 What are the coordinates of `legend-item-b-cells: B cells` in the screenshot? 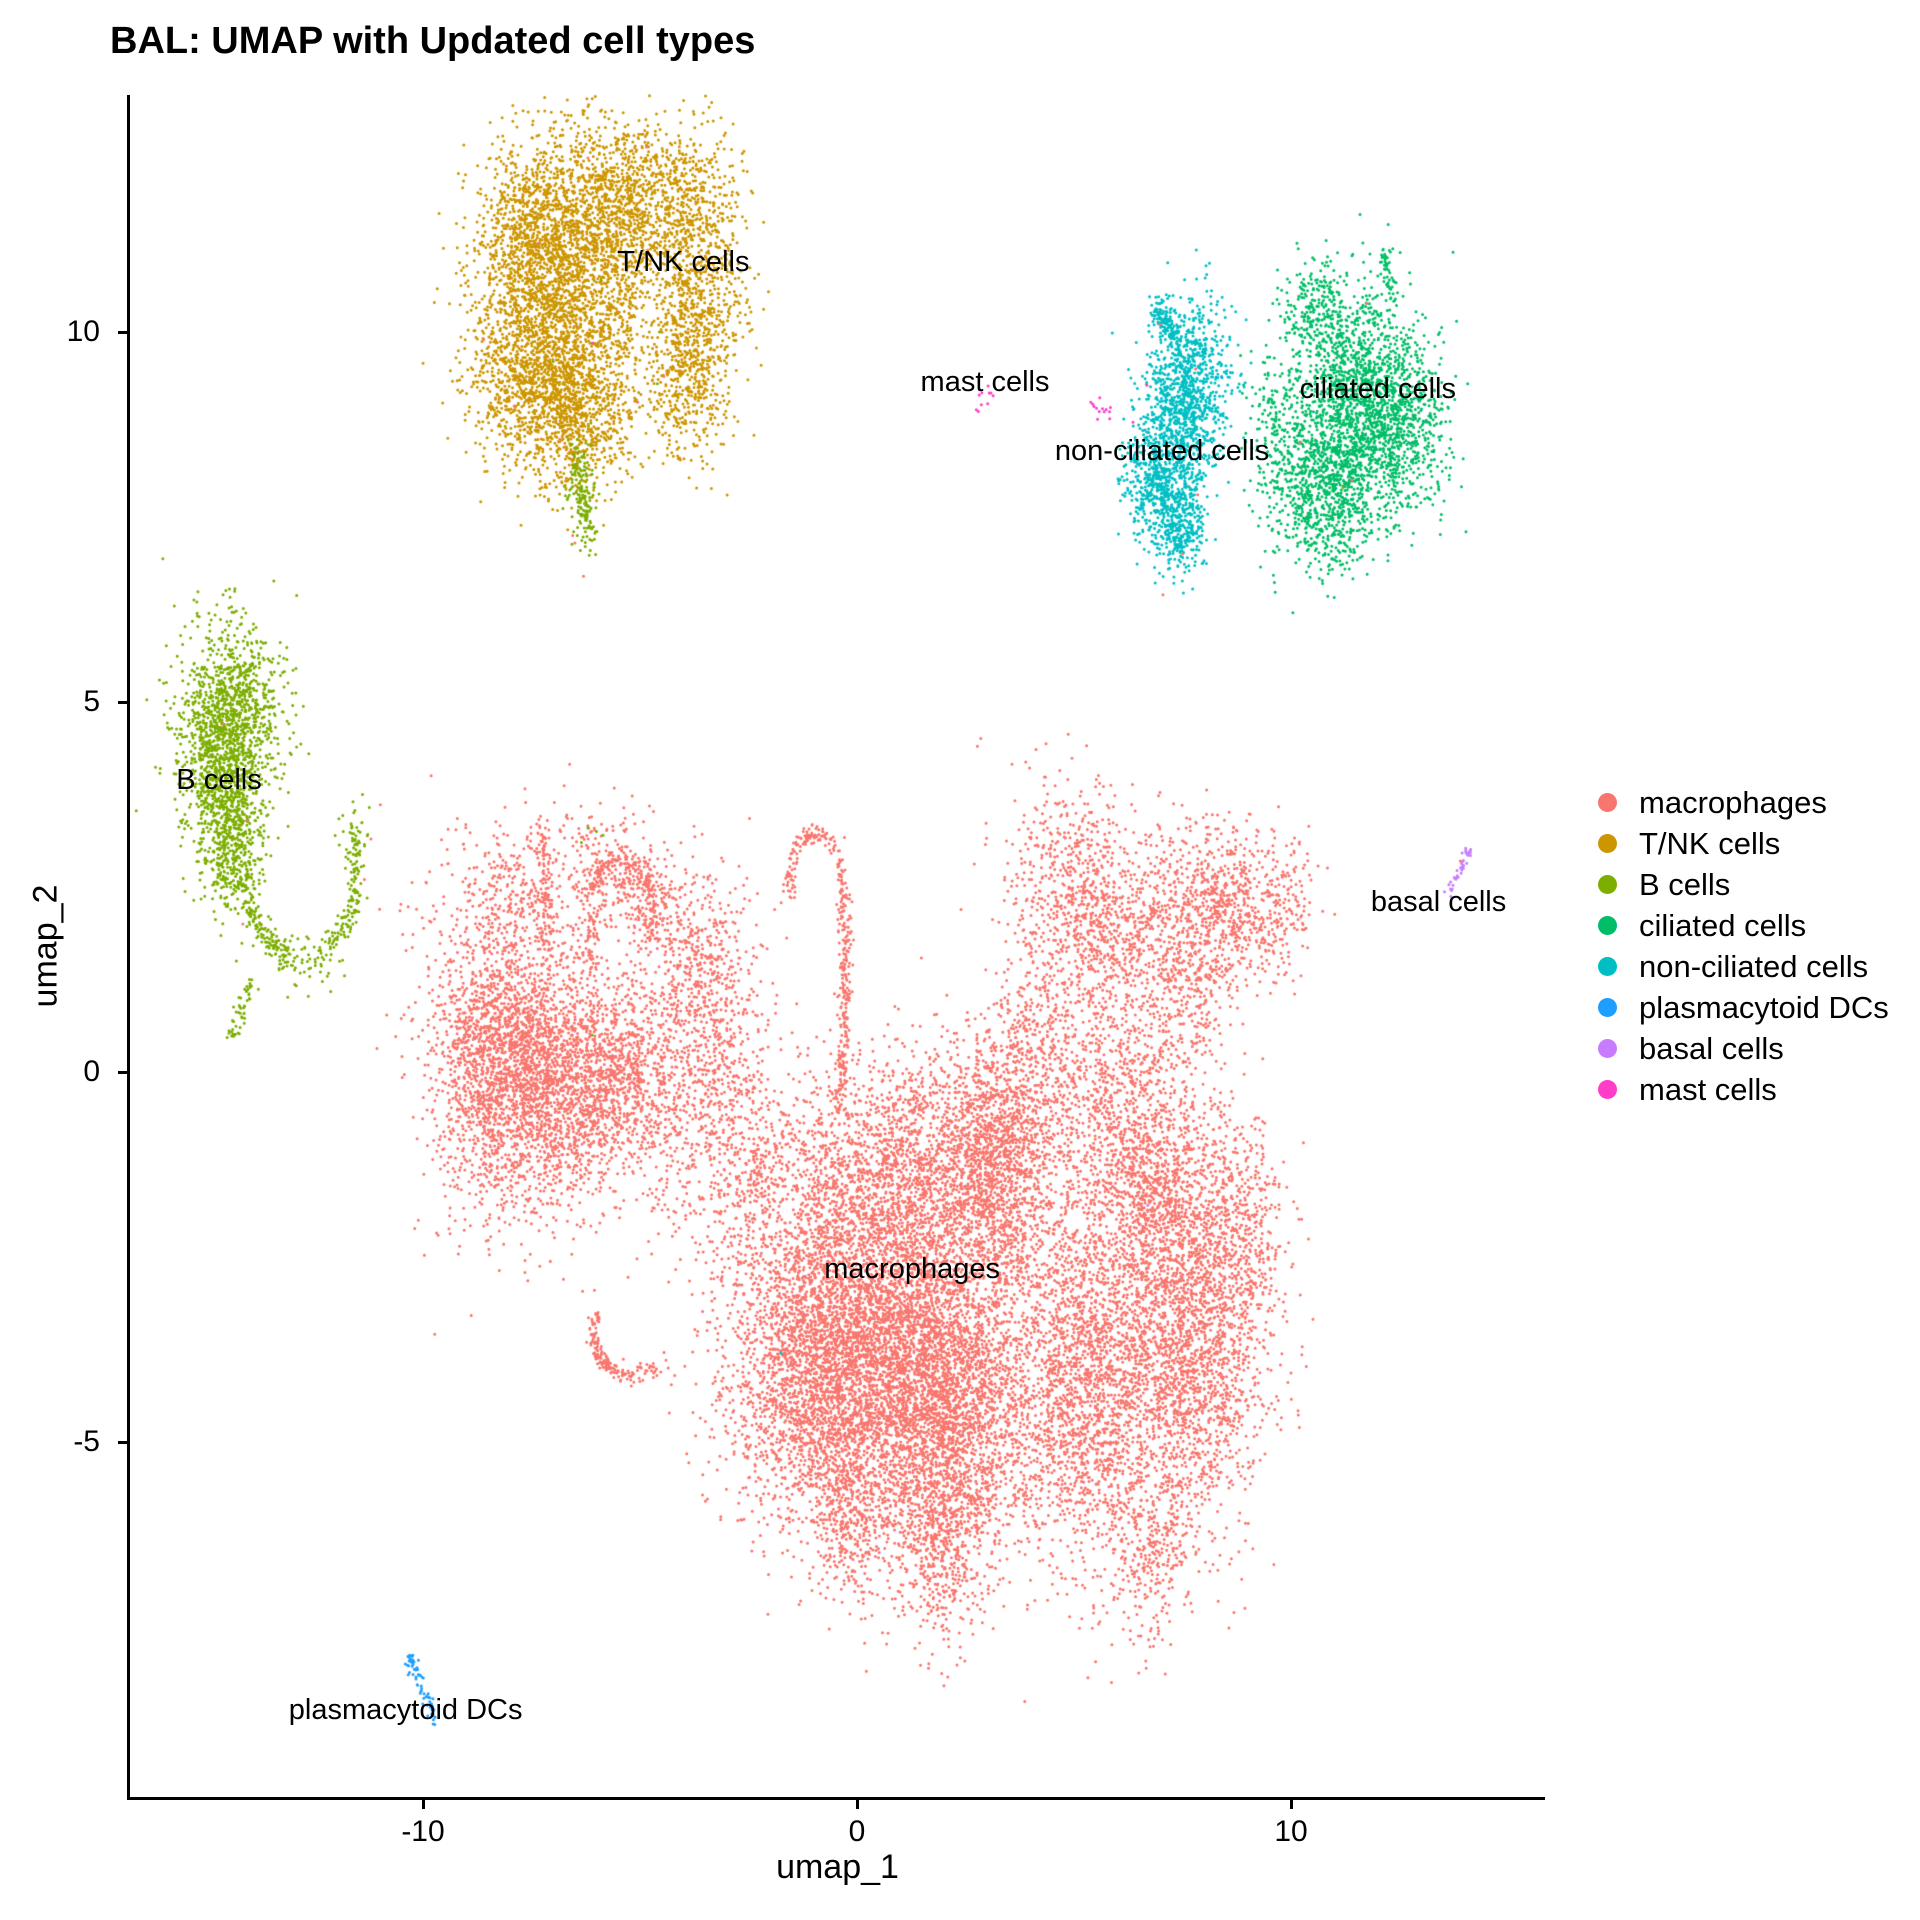 It's located at (1664, 884).